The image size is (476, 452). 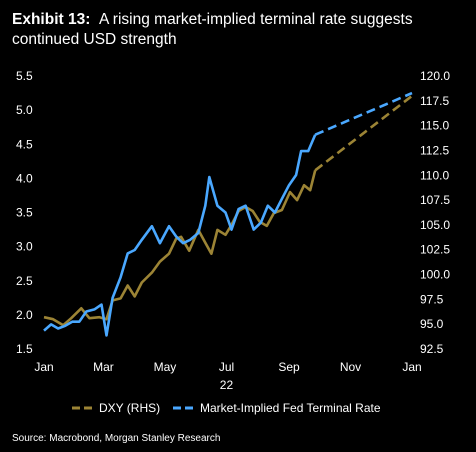 What do you see at coordinates (432, 299) in the screenshot?
I see `y-right-tick-label: 97.5` at bounding box center [432, 299].